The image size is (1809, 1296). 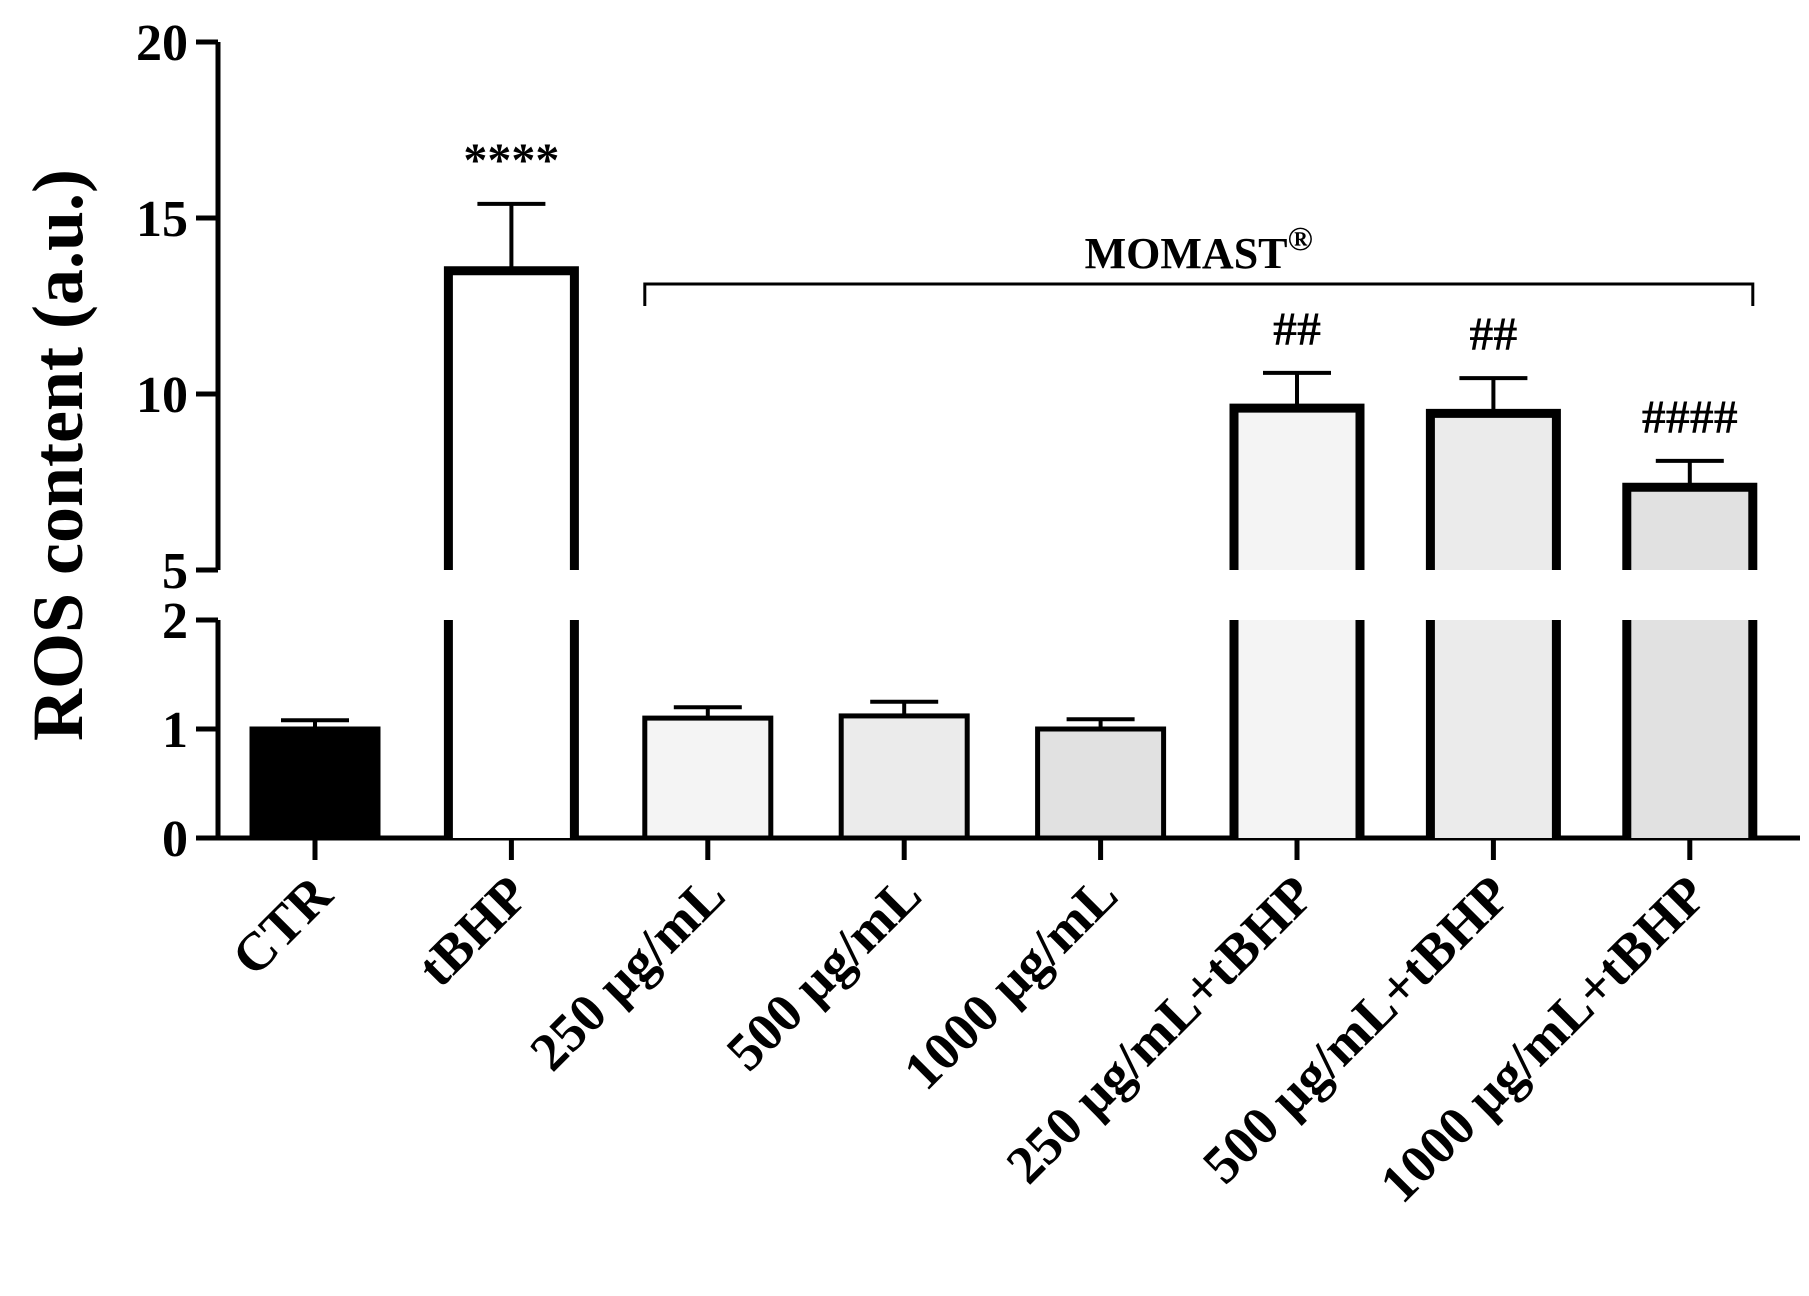 What do you see at coordinates (175, 621) in the screenshot?
I see `y-tick-label: 2` at bounding box center [175, 621].